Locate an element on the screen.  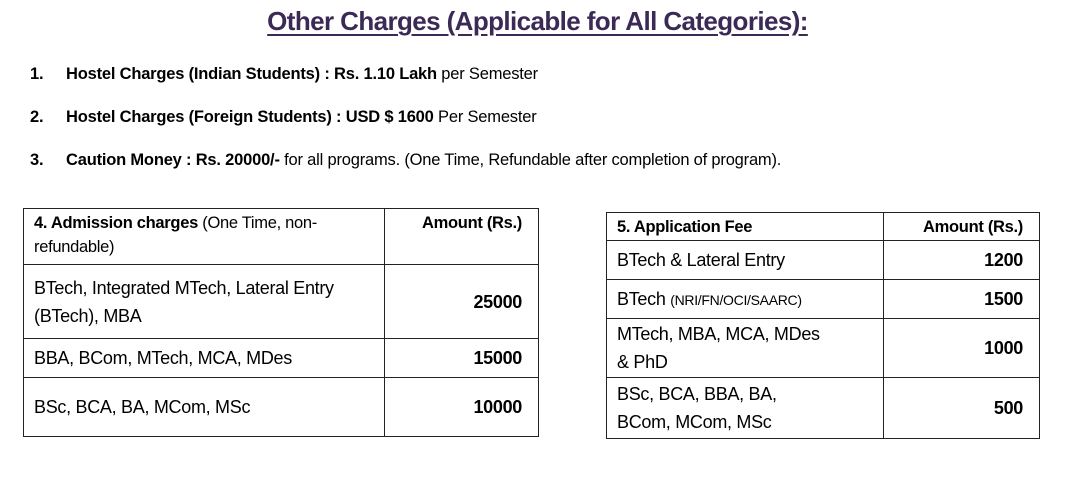
item-number: 1. is located at coordinates (37, 74).